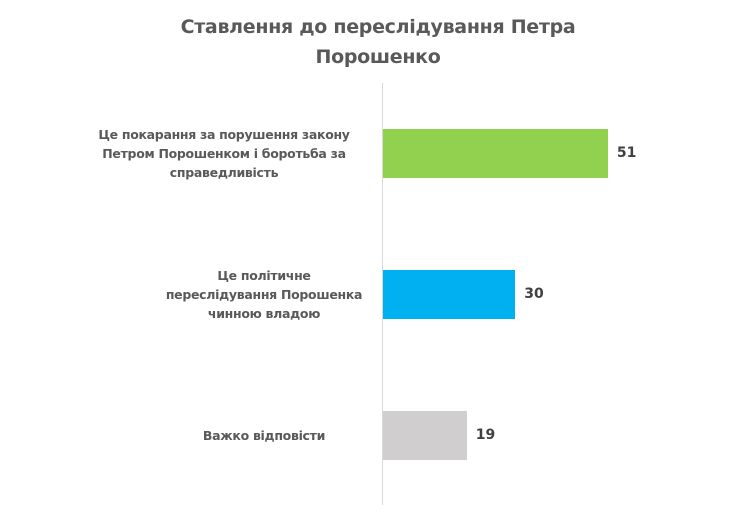  I want to click on category-label: Важко відповісти, so click(264, 435).